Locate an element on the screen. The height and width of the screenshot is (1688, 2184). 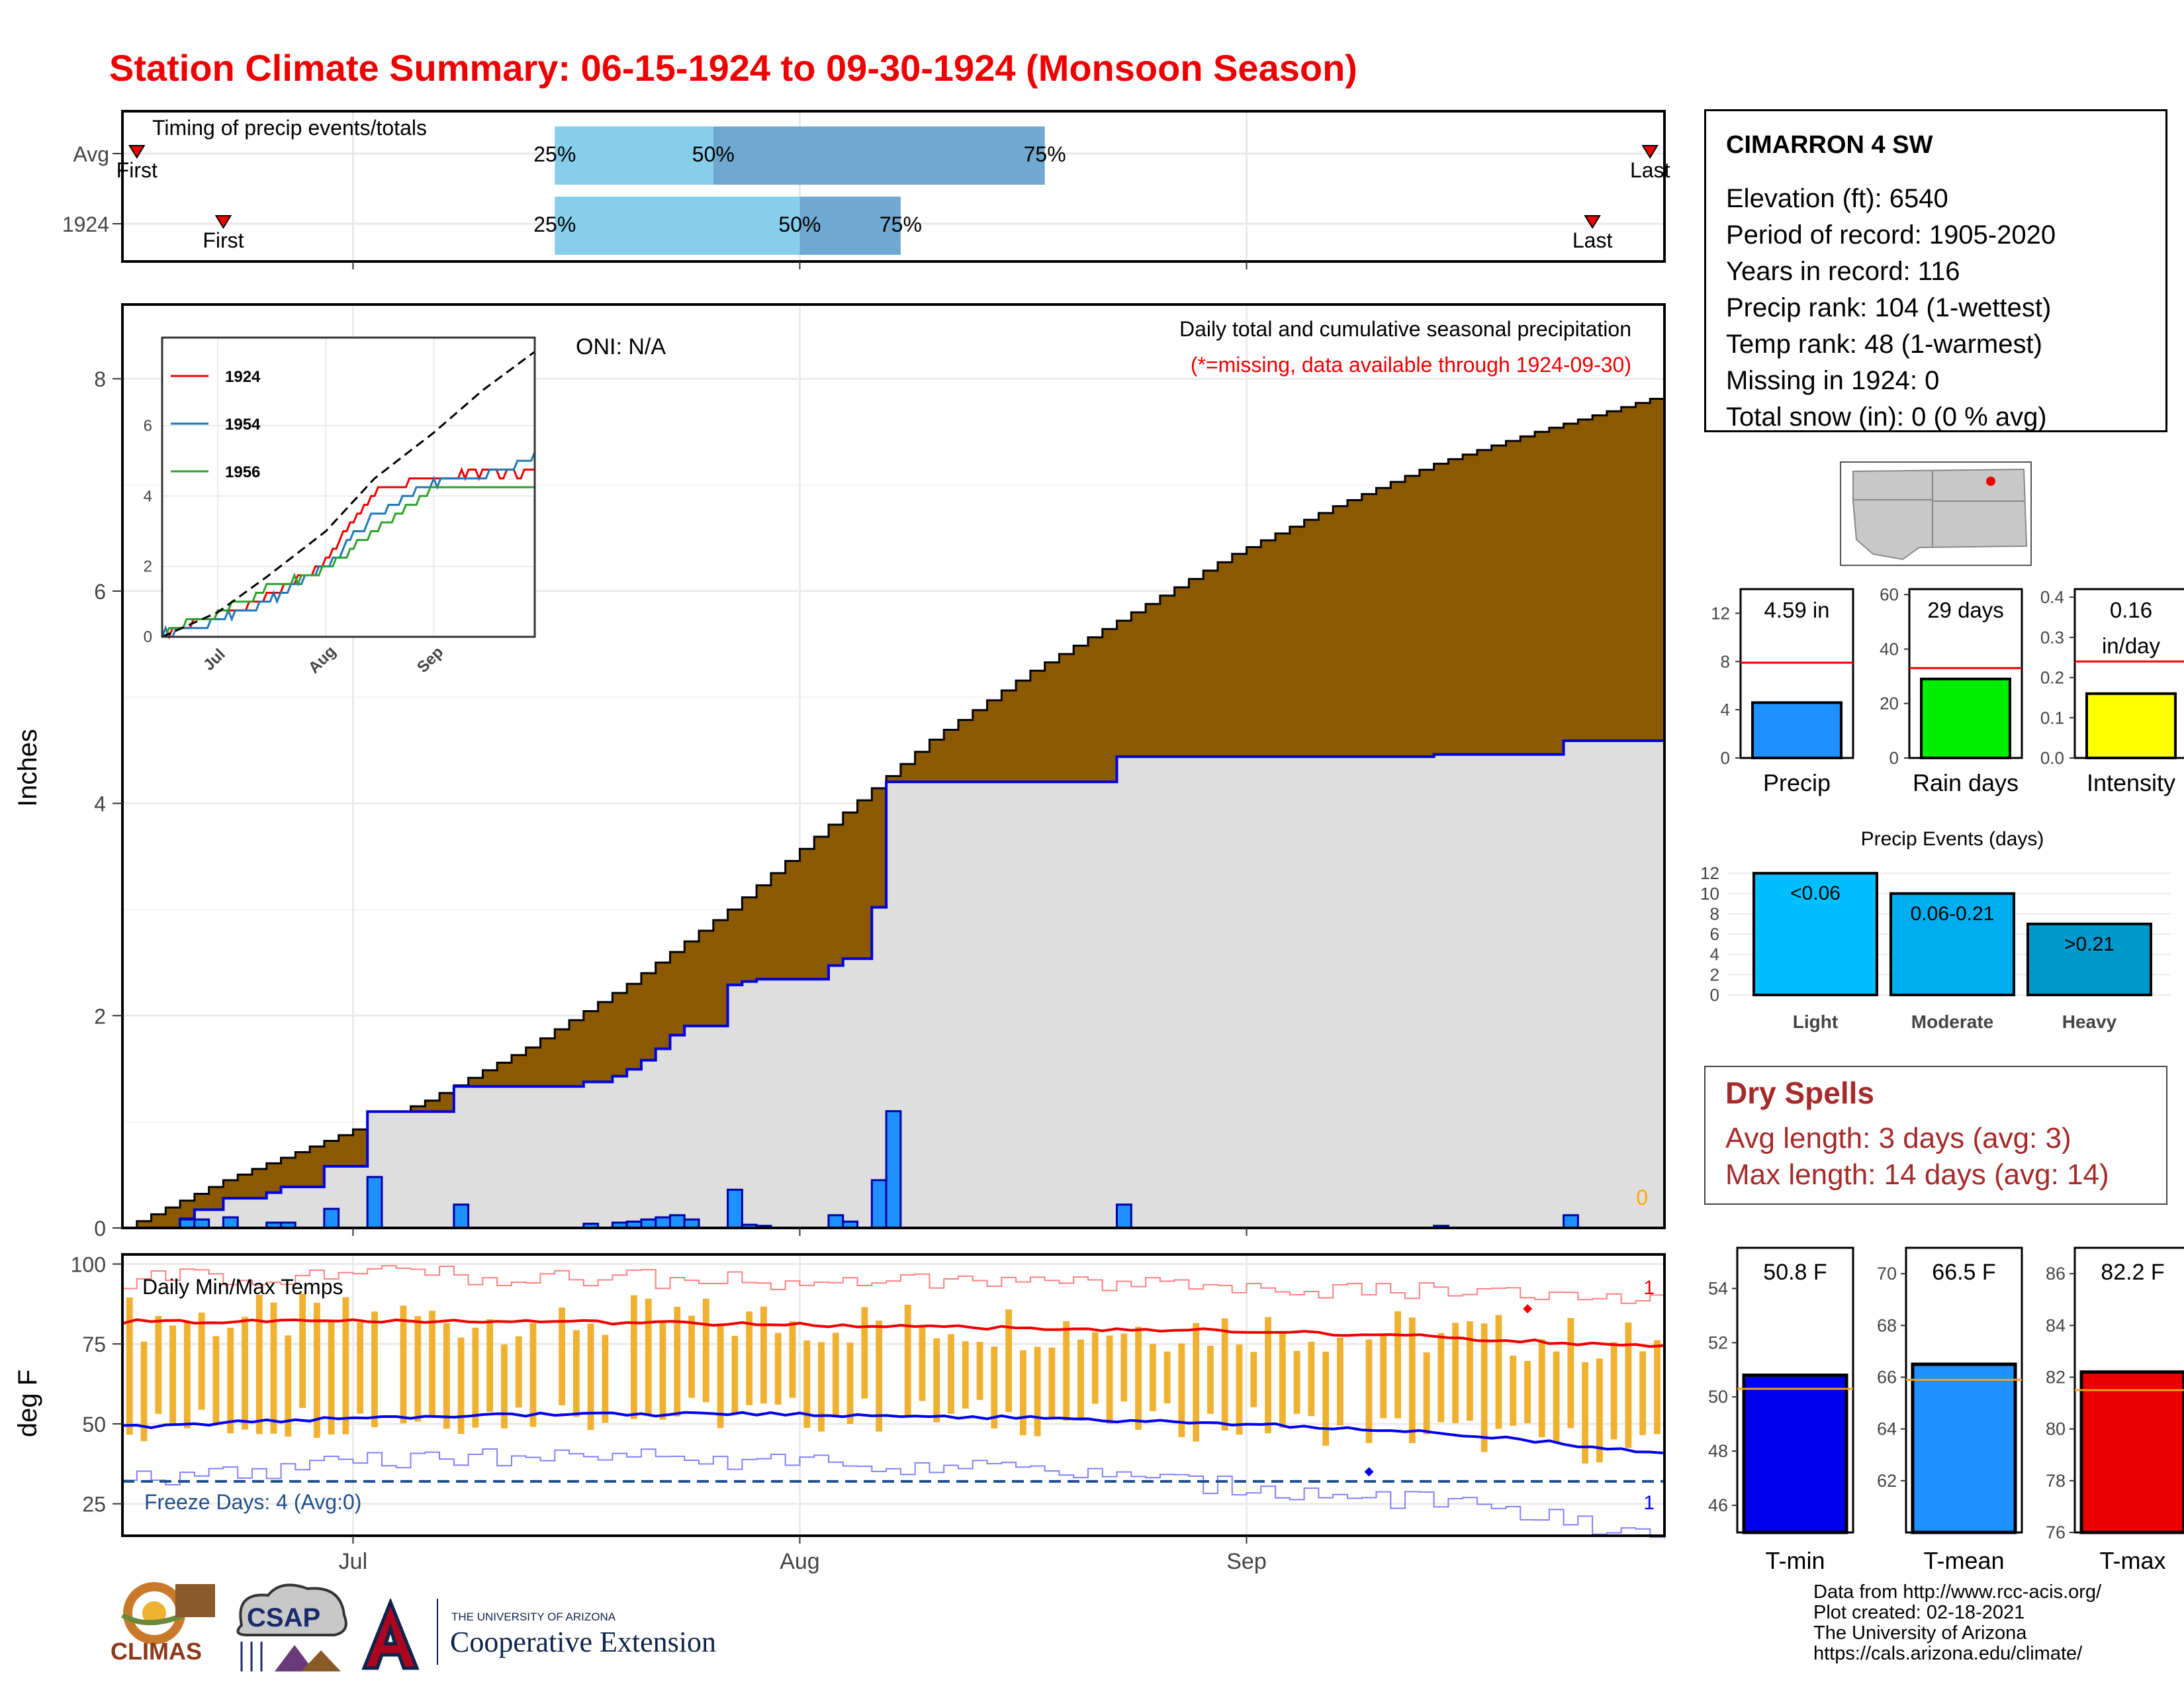
timing-row-label: Avg is located at coordinates (91, 154).